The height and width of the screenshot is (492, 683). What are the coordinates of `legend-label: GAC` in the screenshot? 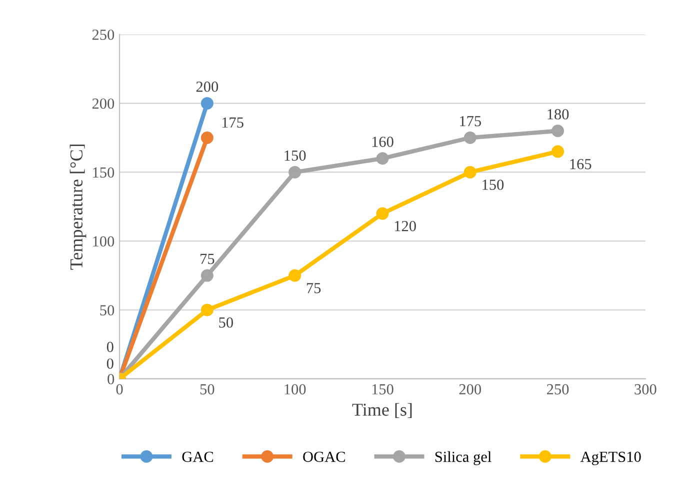 It's located at (198, 457).